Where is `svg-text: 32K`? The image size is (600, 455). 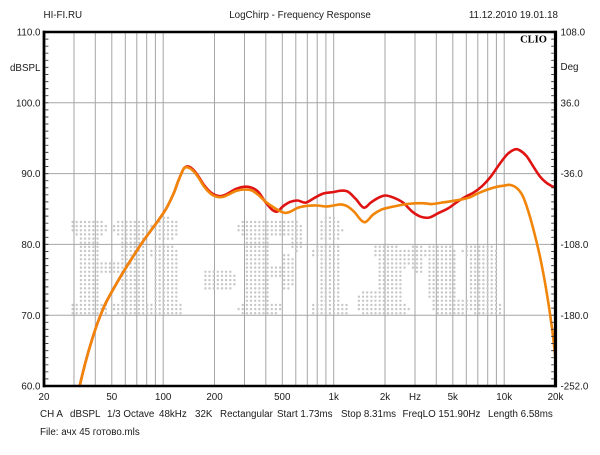 svg-text: 32K is located at coordinates (204, 414).